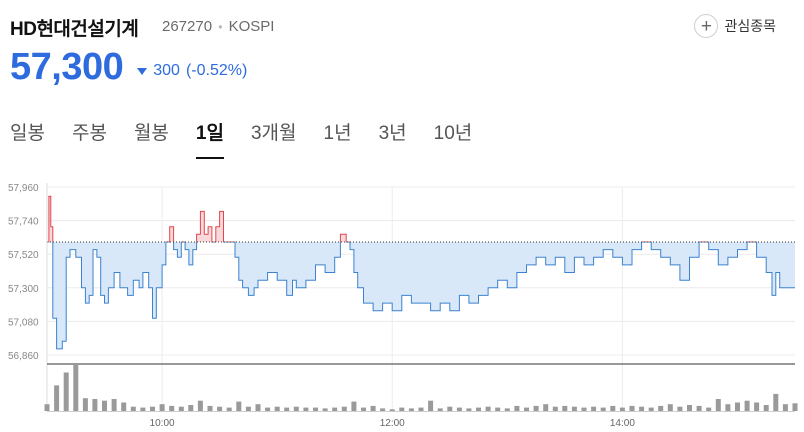  I want to click on tab-monthly: 월봉, so click(151, 133).